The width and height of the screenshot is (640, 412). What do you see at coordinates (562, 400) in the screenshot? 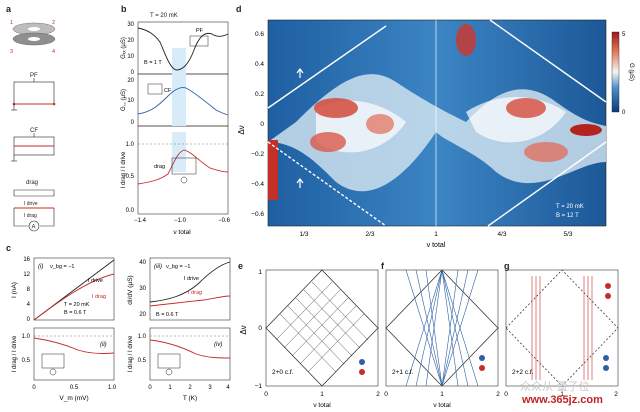
I see `watermark-url: www.365jz.com` at bounding box center [562, 400].